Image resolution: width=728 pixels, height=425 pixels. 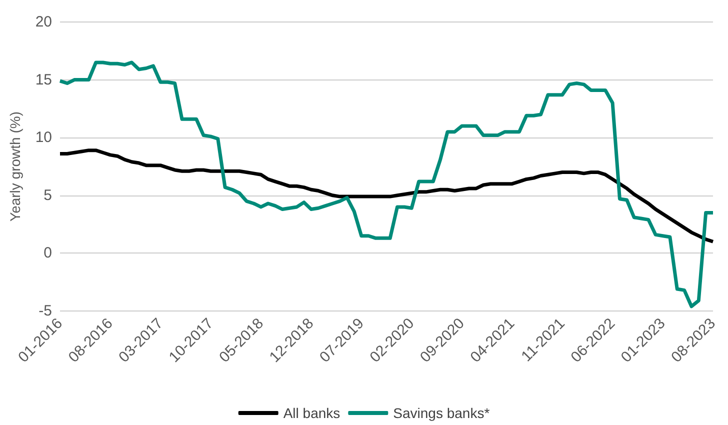 I want to click on y-axis-title: Yearly growth (%), so click(x=15, y=167).